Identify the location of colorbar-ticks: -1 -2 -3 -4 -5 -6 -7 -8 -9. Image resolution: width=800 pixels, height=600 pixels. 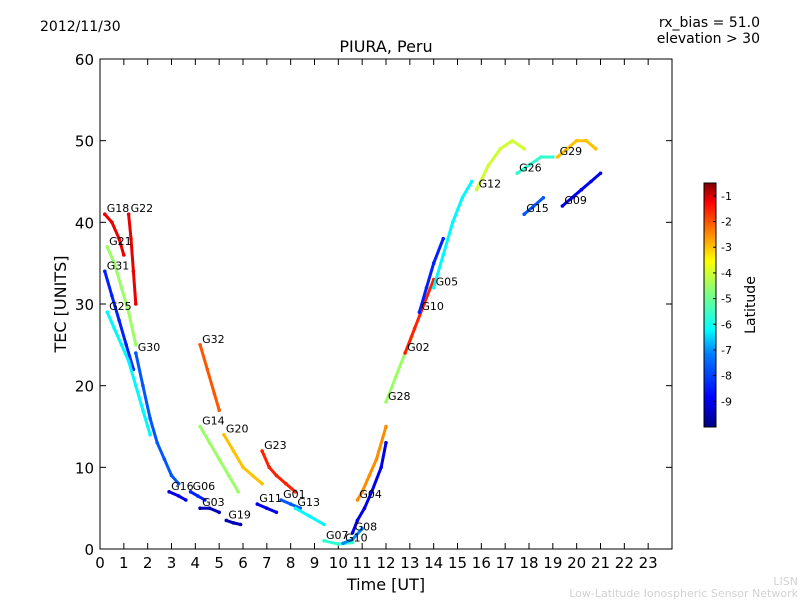
(722, 299).